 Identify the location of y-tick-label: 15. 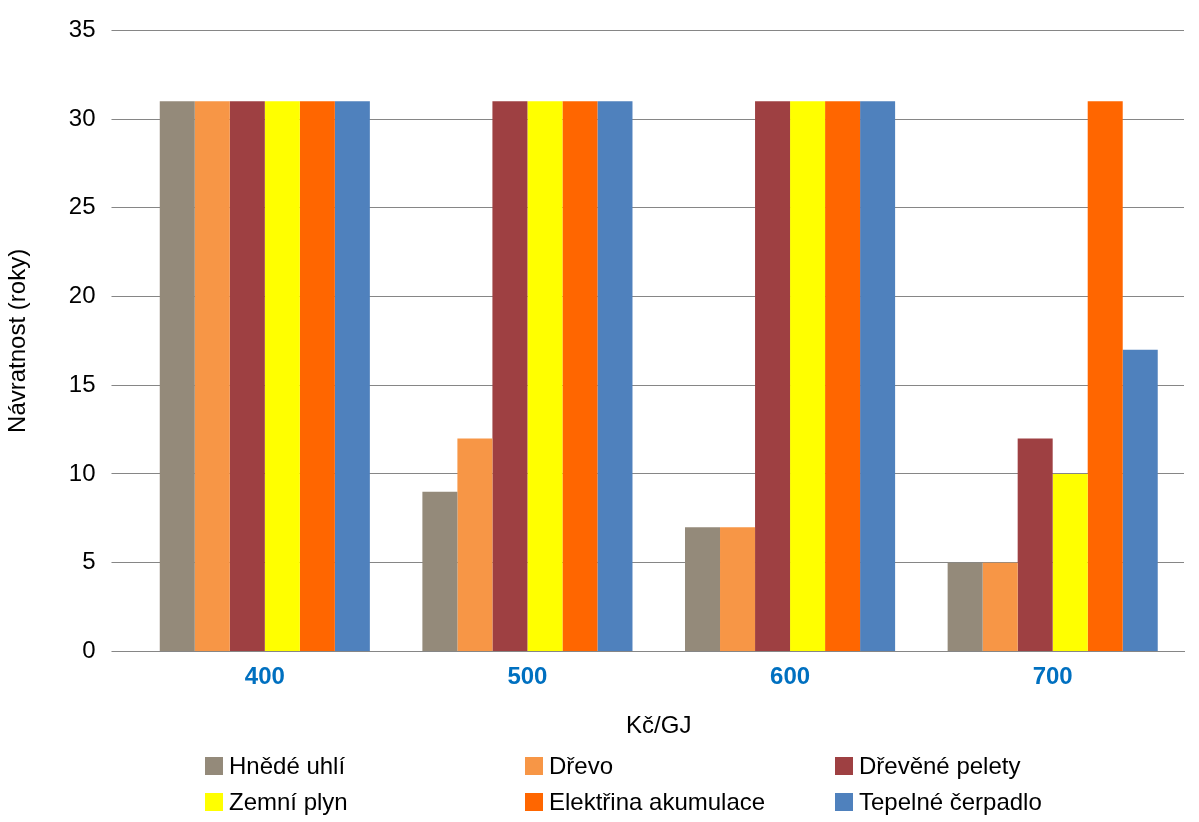
(82, 383).